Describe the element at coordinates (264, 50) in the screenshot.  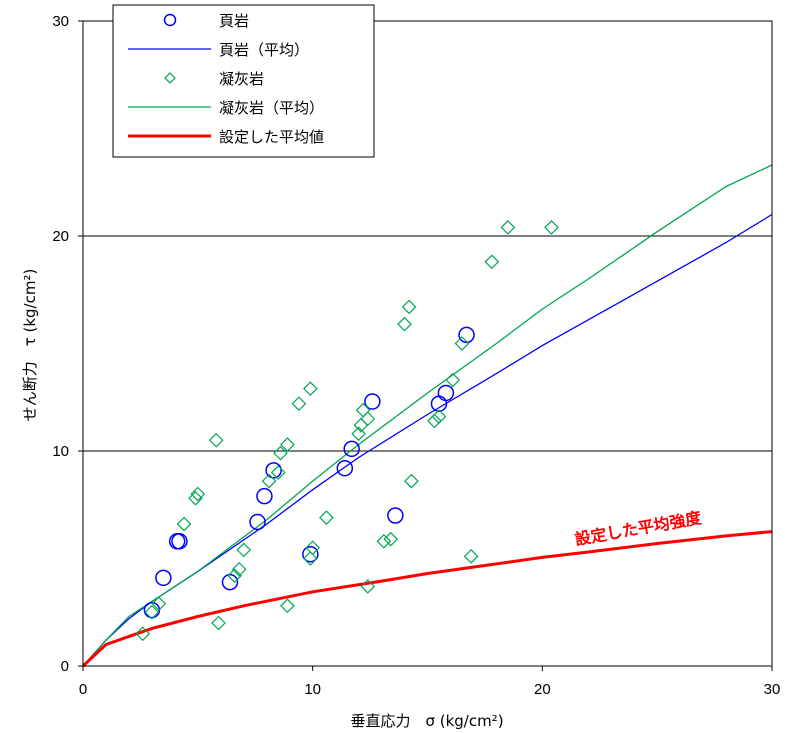
I see `legend-label: 頁岩（平均）` at that location.